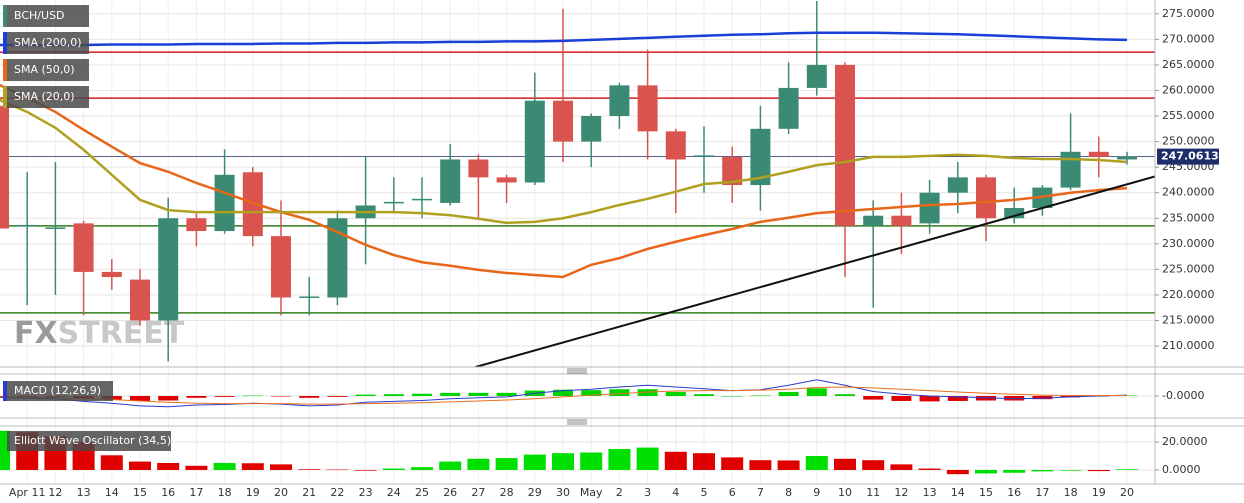 The width and height of the screenshot is (1244, 503). Describe the element at coordinates (788, 492) in the screenshot. I see `x-tick-label: 8` at that location.